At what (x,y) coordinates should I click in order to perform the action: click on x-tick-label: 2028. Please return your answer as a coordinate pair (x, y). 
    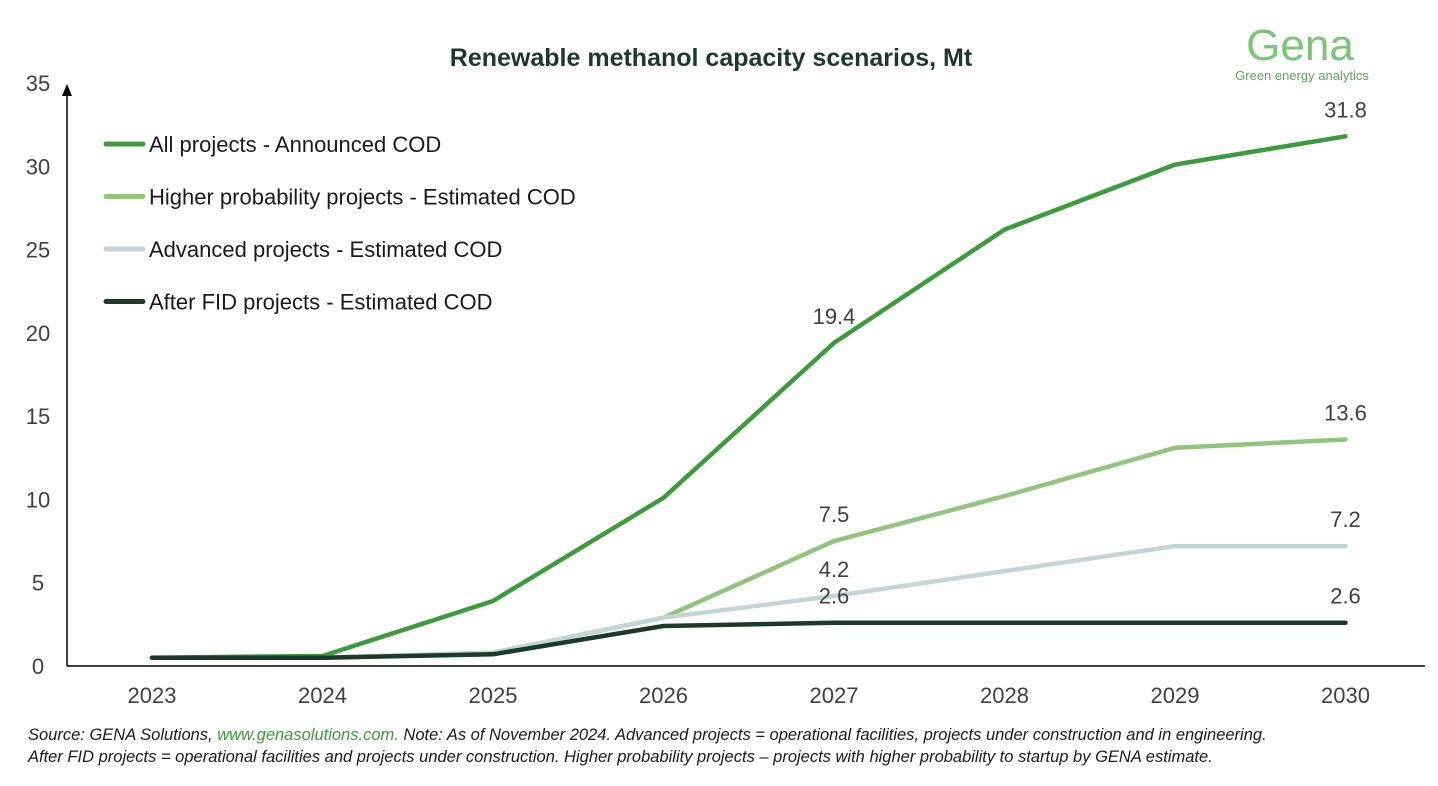
    Looking at the image, I should click on (1004, 695).